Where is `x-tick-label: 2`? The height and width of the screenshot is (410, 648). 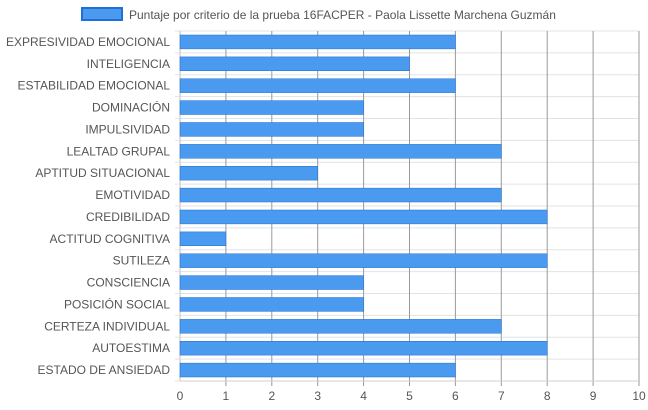
x-tick-label: 2 is located at coordinates (271, 396).